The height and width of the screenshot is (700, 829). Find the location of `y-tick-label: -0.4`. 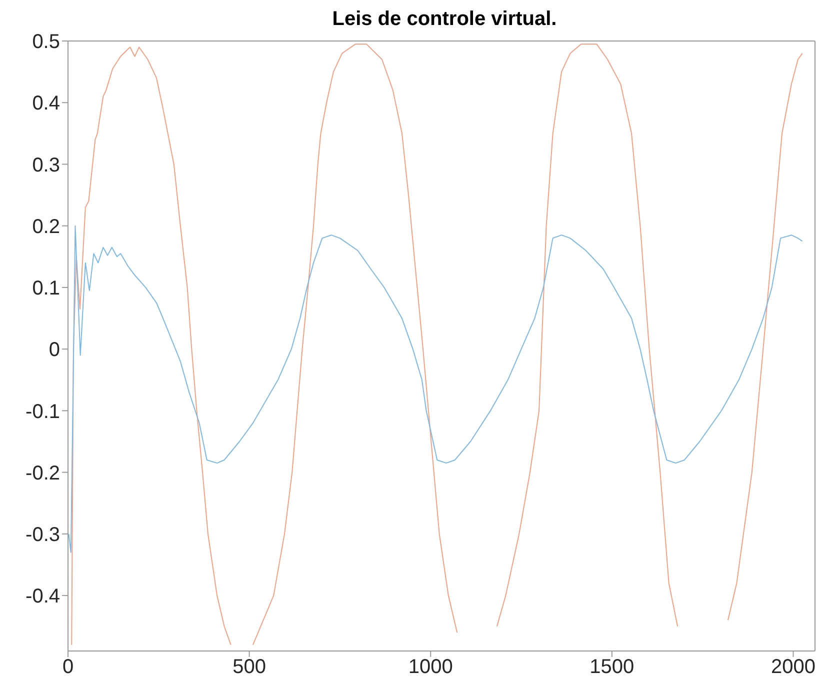

y-tick-label: -0.4 is located at coordinates (43, 597).